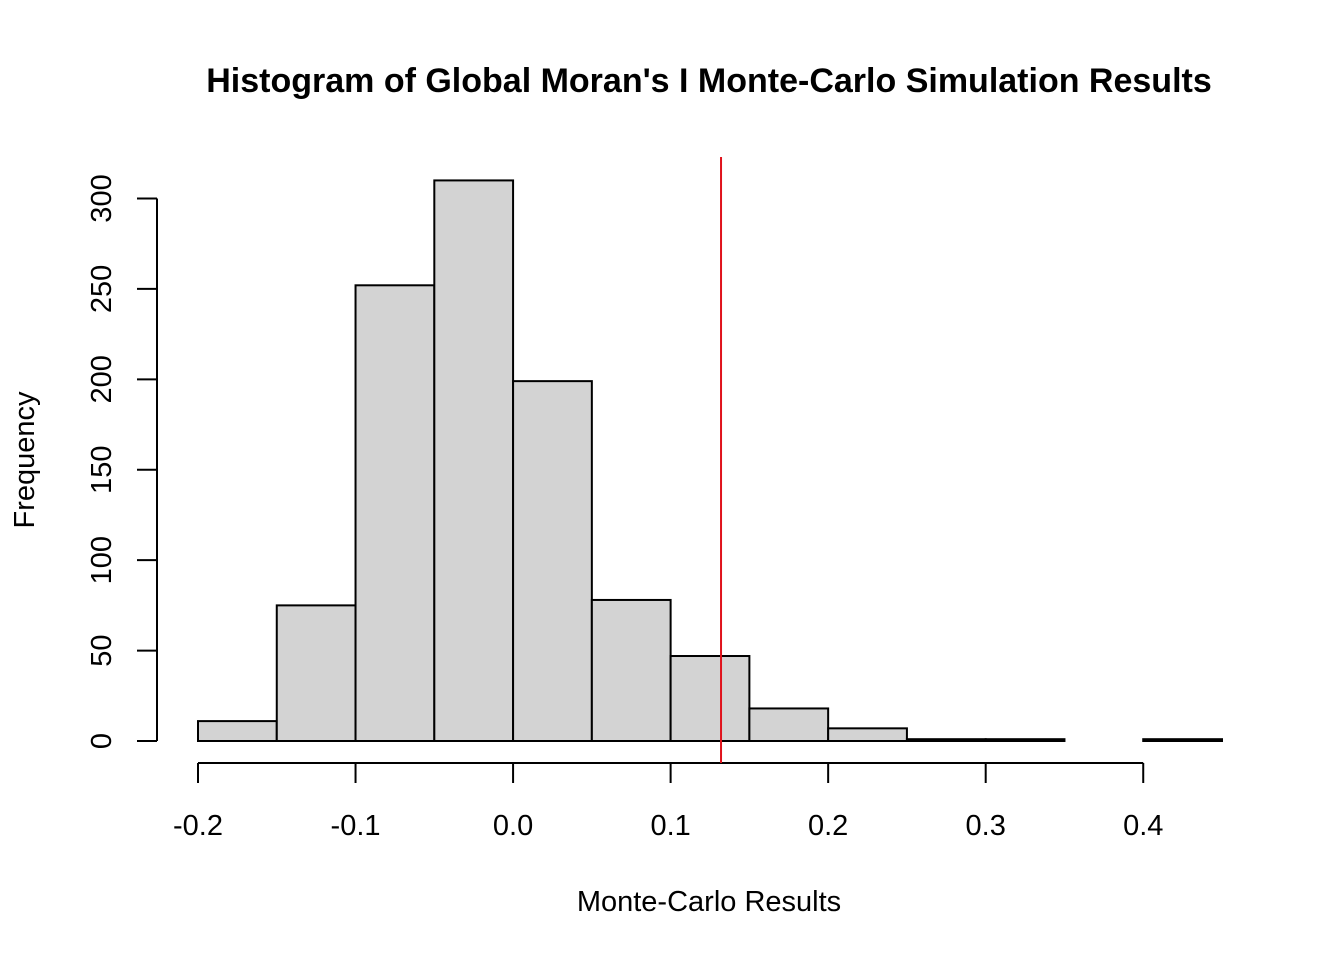 This screenshot has height=965, width=1344. What do you see at coordinates (513, 826) in the screenshot?
I see `x-tick-label: 0.0` at bounding box center [513, 826].